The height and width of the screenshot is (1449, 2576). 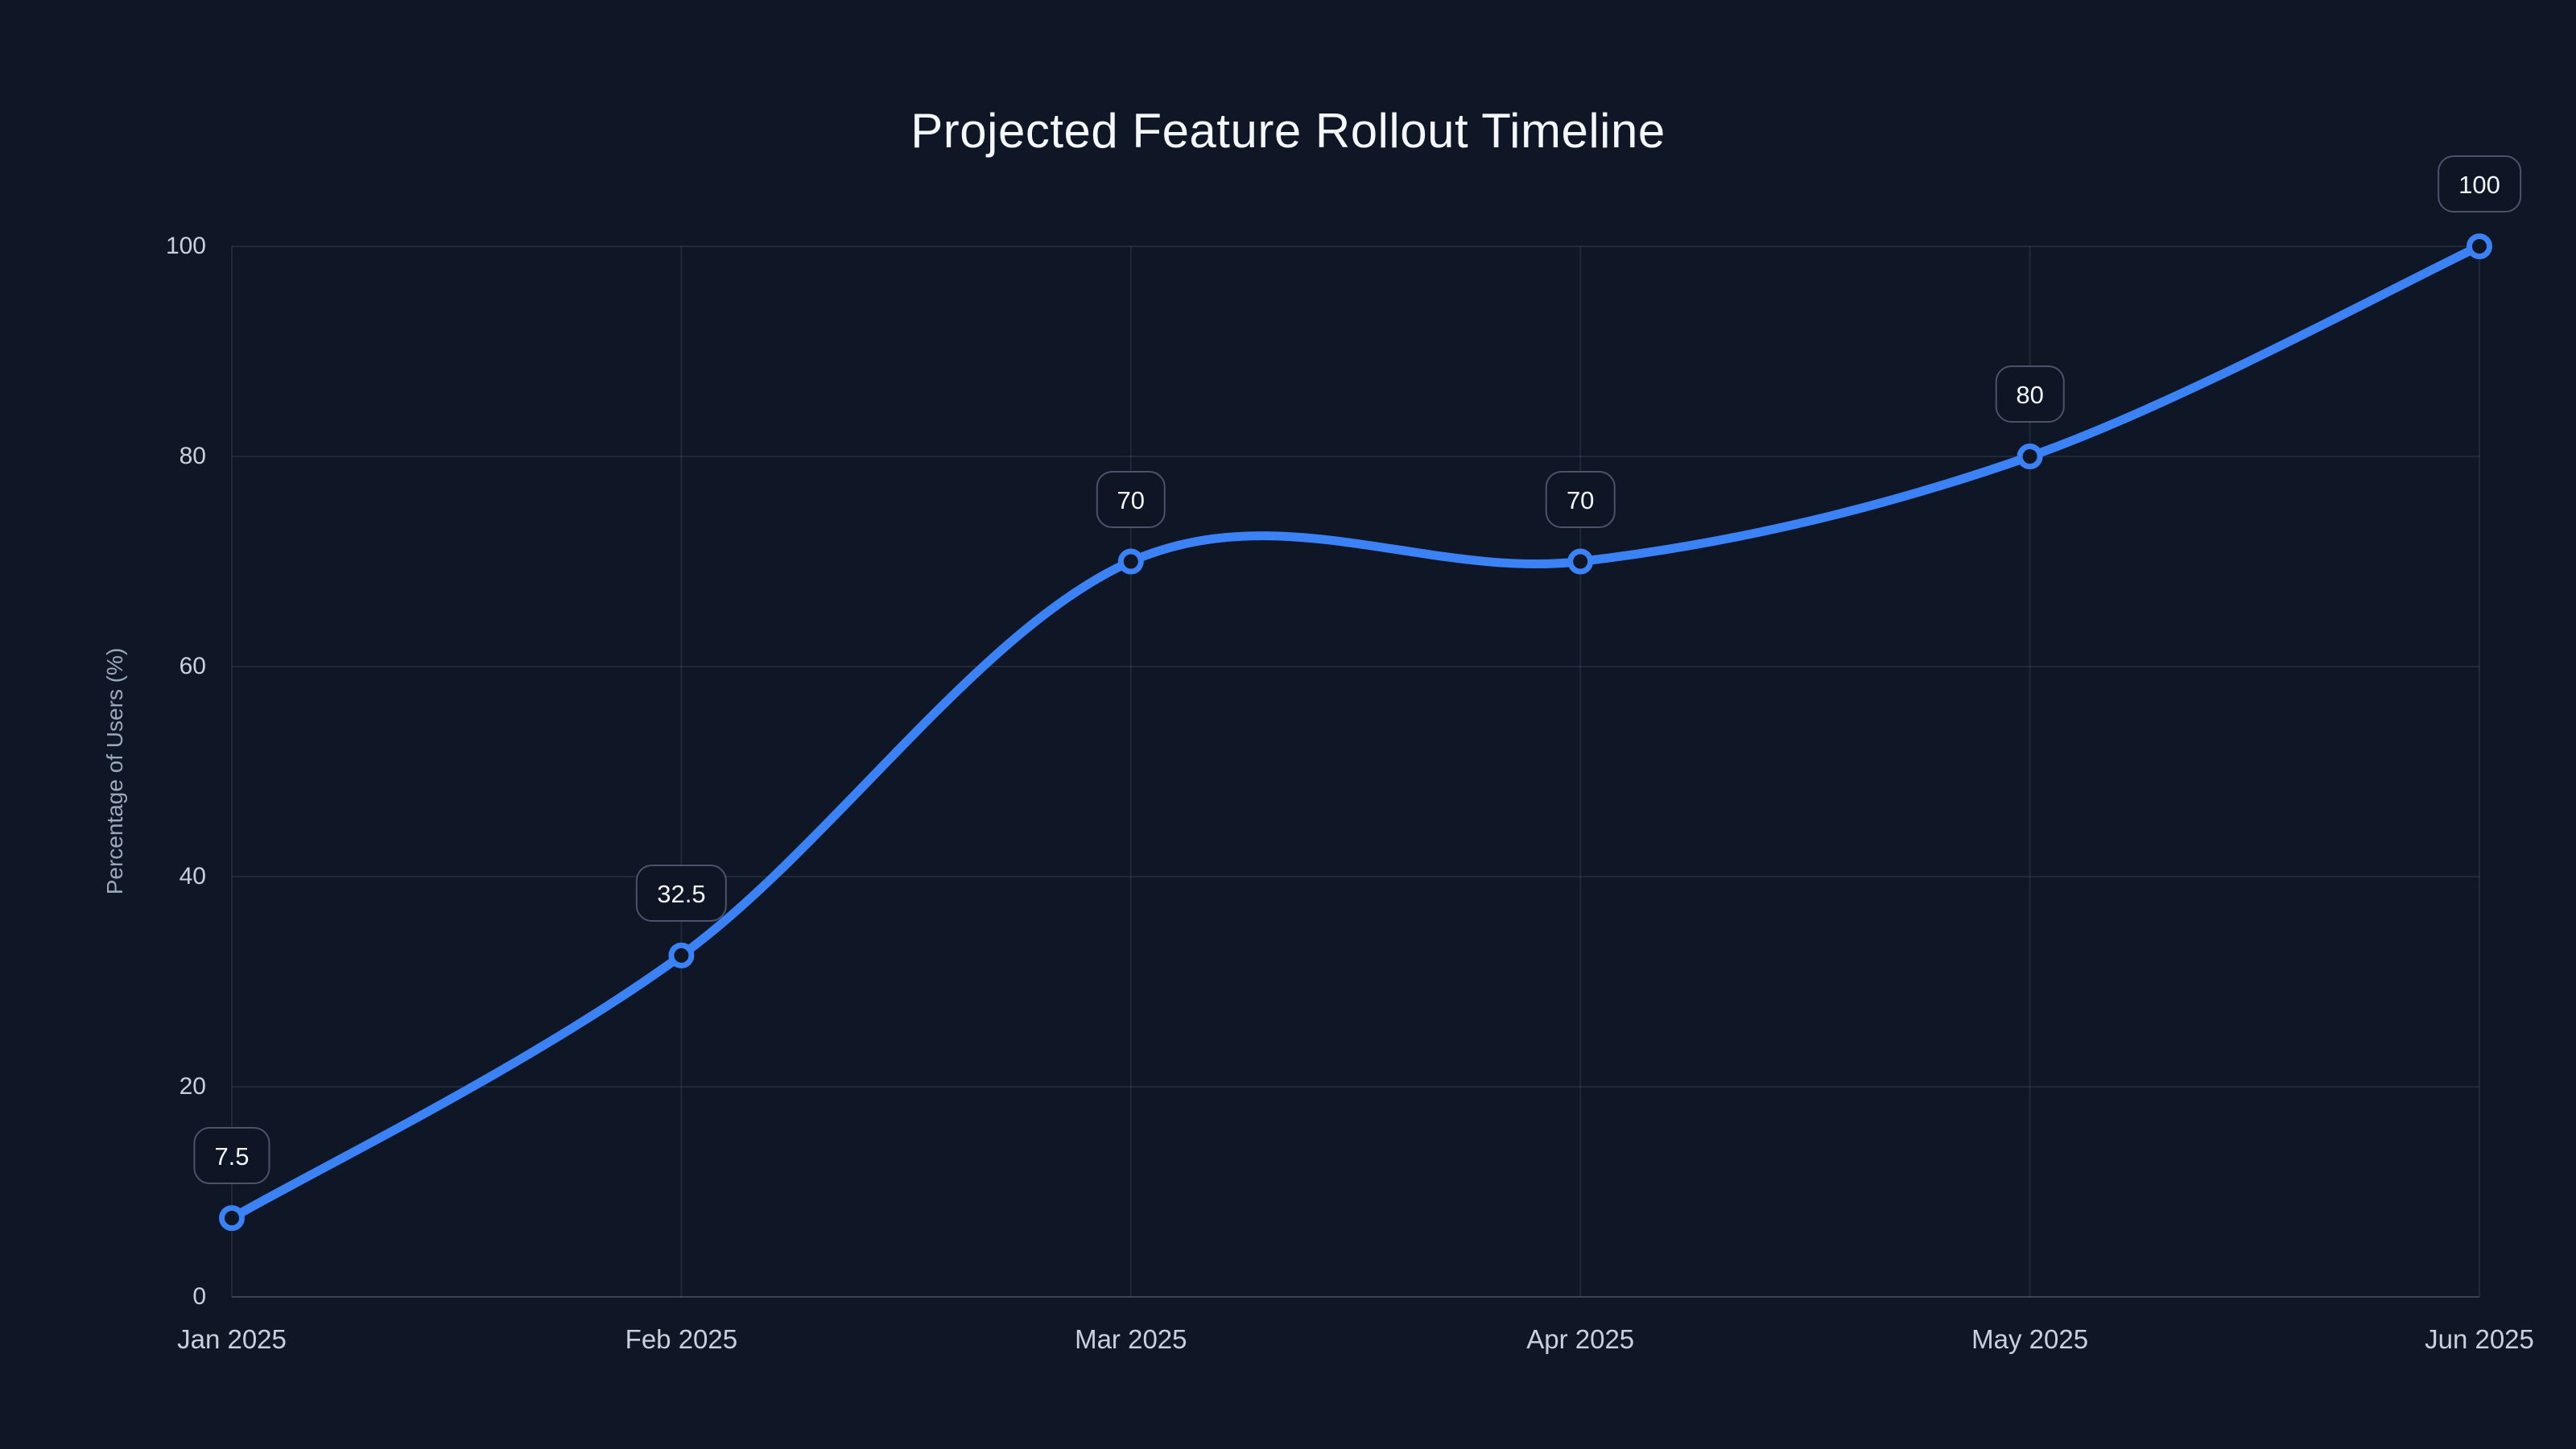 I want to click on x-tick-label: Mar 2025, so click(x=1131, y=1339).